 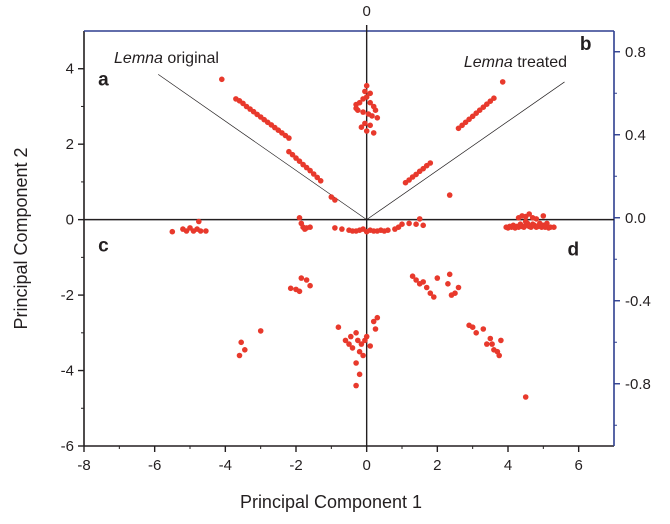 I want to click on x-axis-ticks: -8 -6 -4 -2 0 2 4 6, so click(x=330, y=460).